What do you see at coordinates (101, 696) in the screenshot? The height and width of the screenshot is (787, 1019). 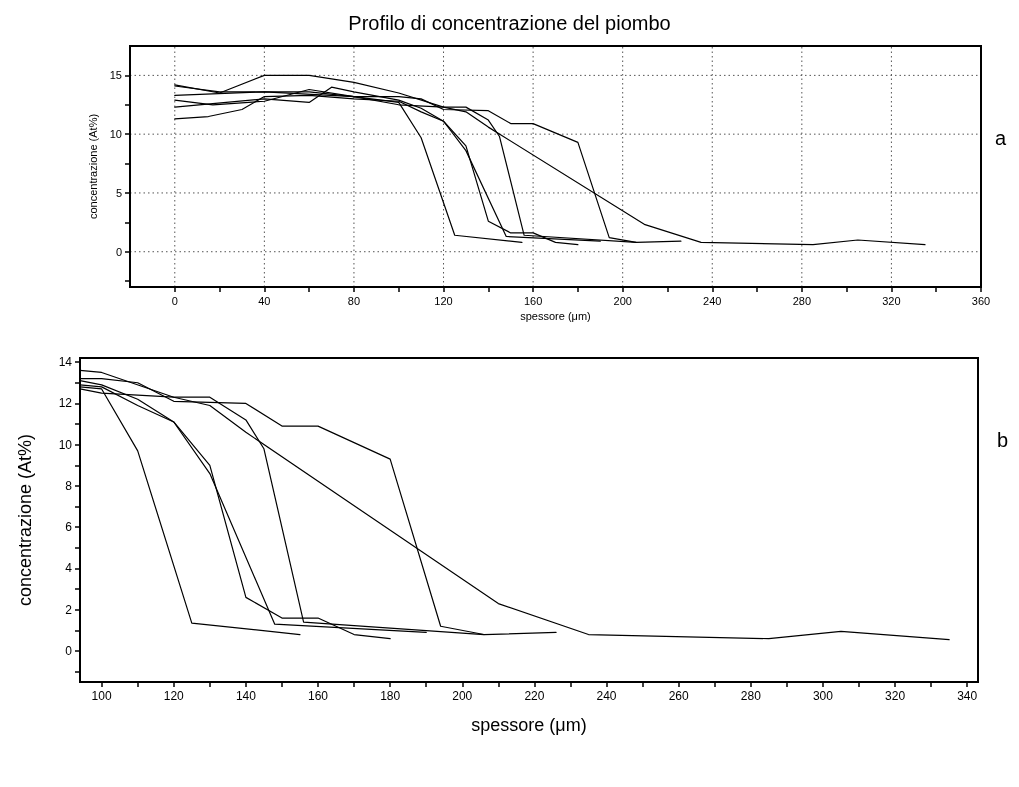 I see `x-tick-label: 100` at bounding box center [101, 696].